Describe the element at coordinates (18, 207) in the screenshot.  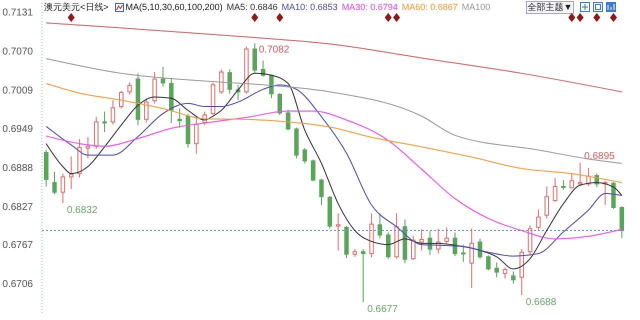
I see `y-tick-label: 0.6827` at that location.